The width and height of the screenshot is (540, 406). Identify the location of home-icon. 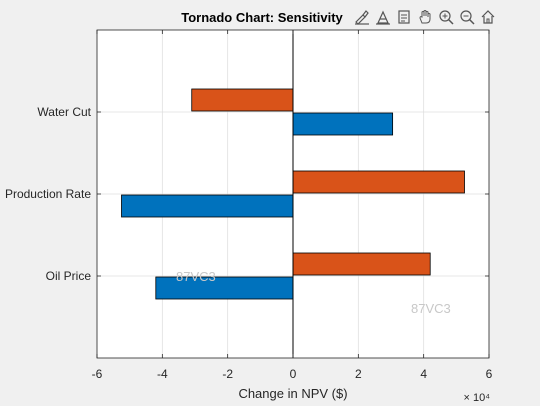
(488, 17).